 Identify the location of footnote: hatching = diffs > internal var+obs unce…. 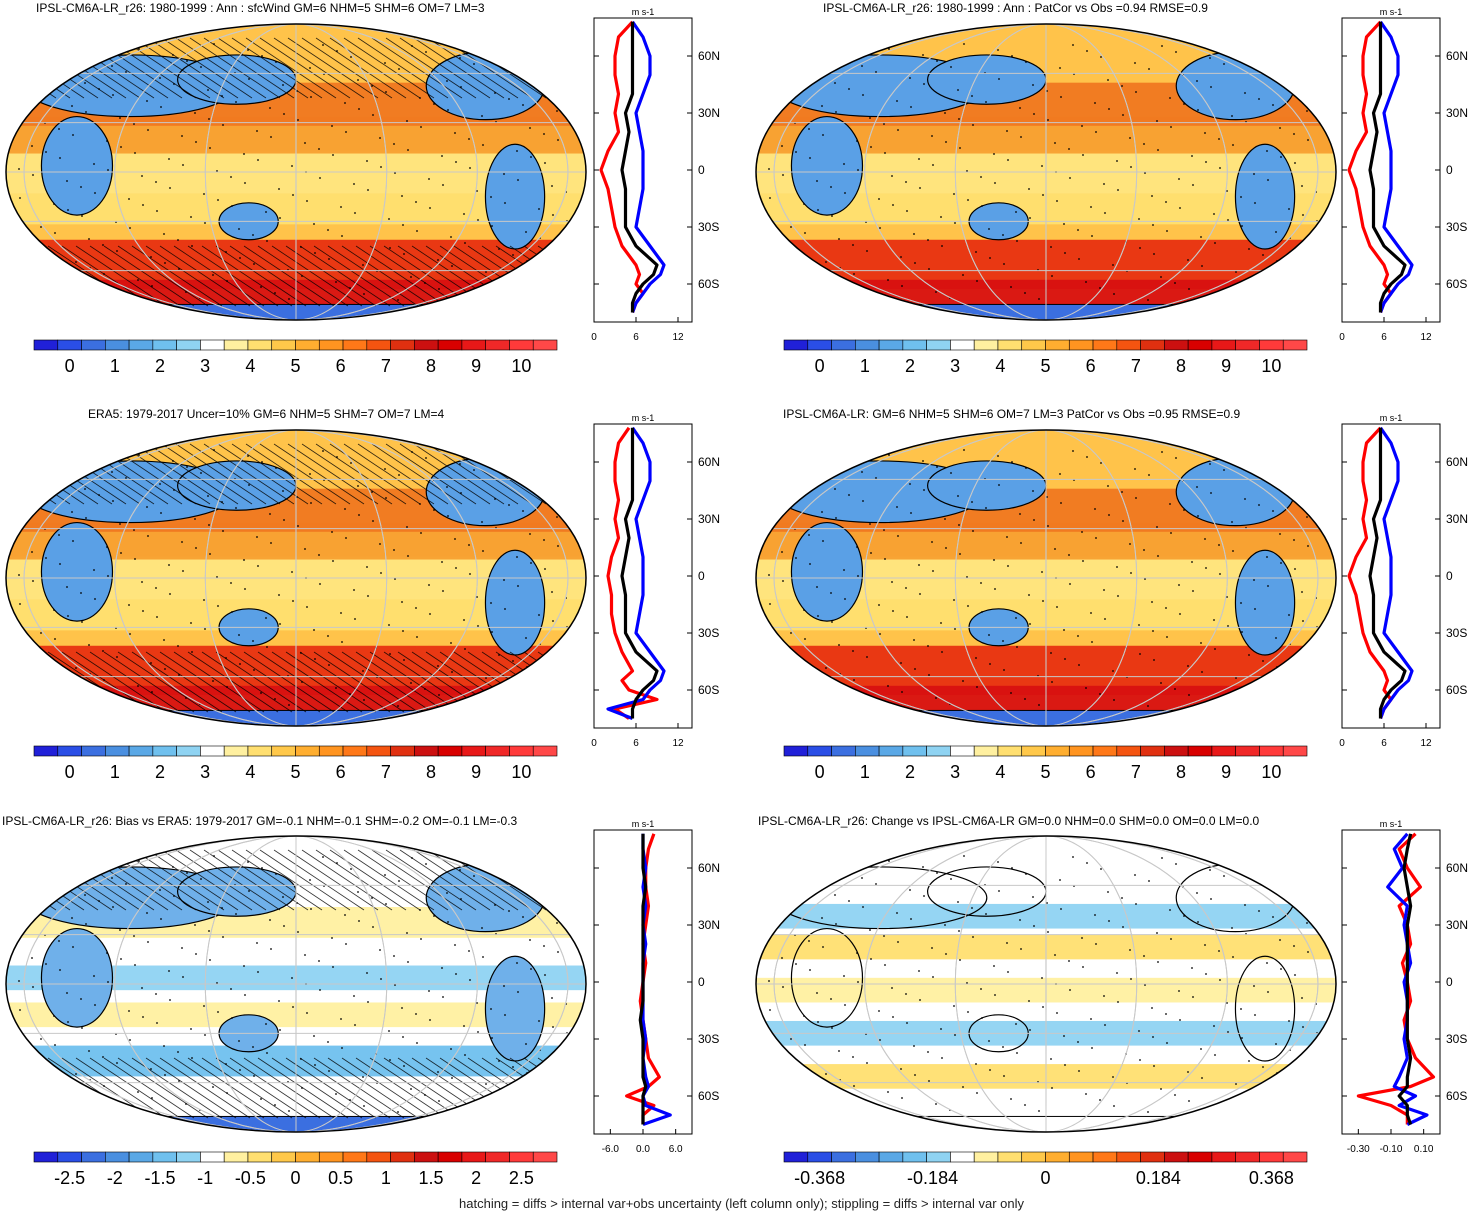
(741, 1203).